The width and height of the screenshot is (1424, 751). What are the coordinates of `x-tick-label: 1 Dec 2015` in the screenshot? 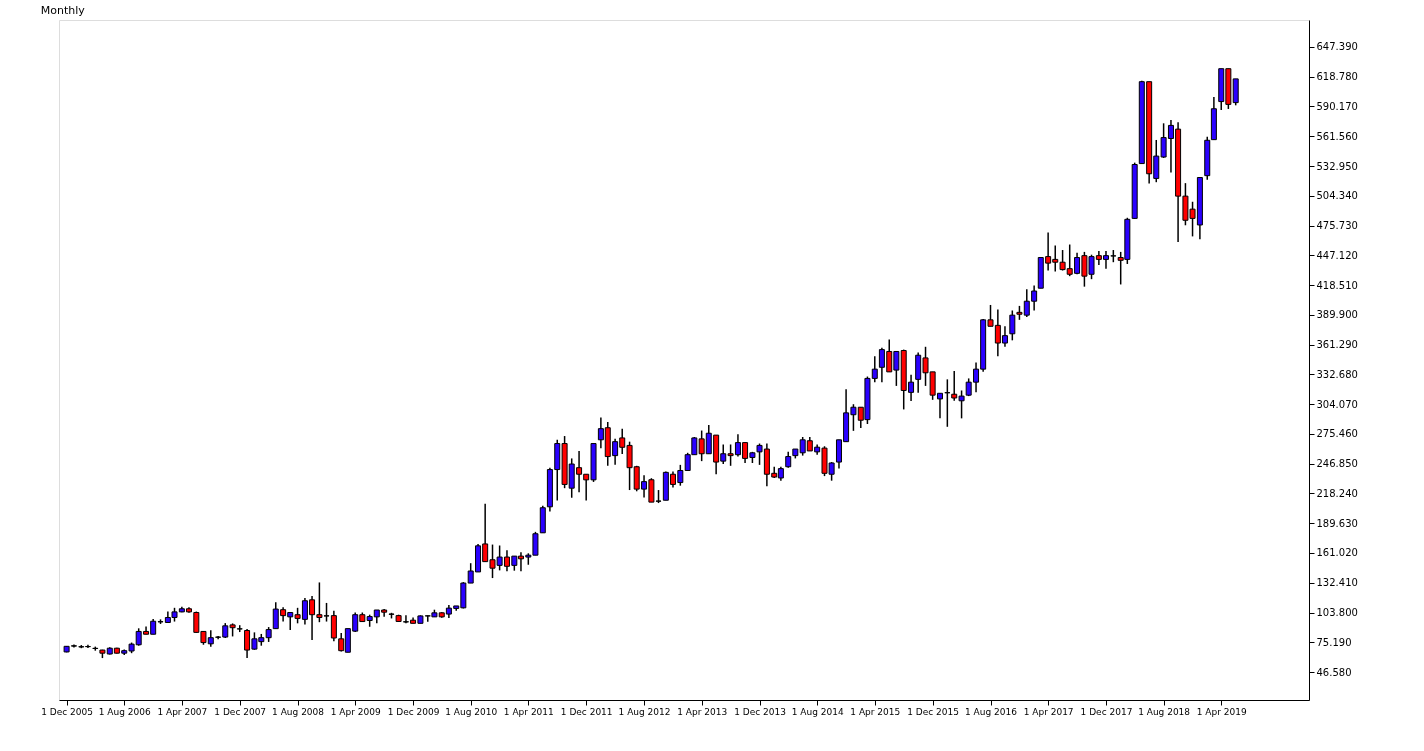 It's located at (933, 711).